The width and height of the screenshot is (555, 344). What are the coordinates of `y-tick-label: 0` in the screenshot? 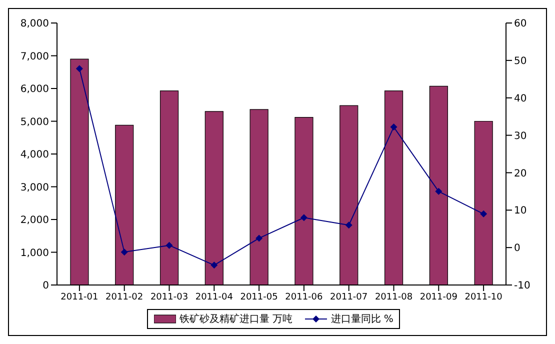 It's located at (45, 286).